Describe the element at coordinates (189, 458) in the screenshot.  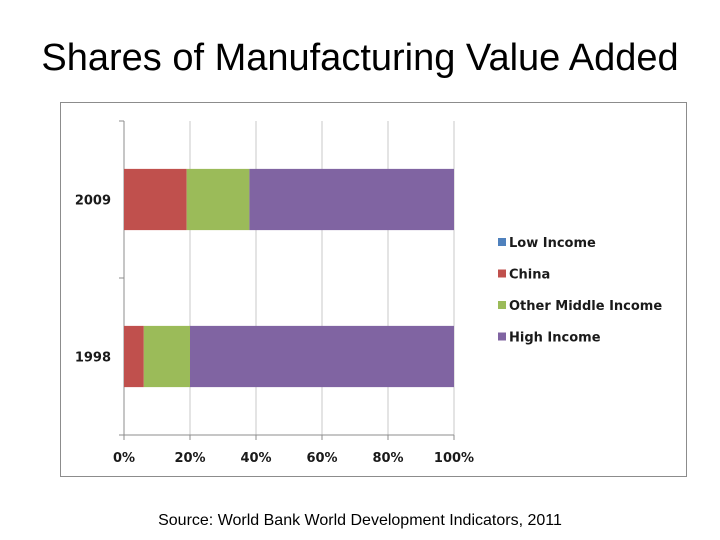
I see `x-tick-label: 20%` at that location.